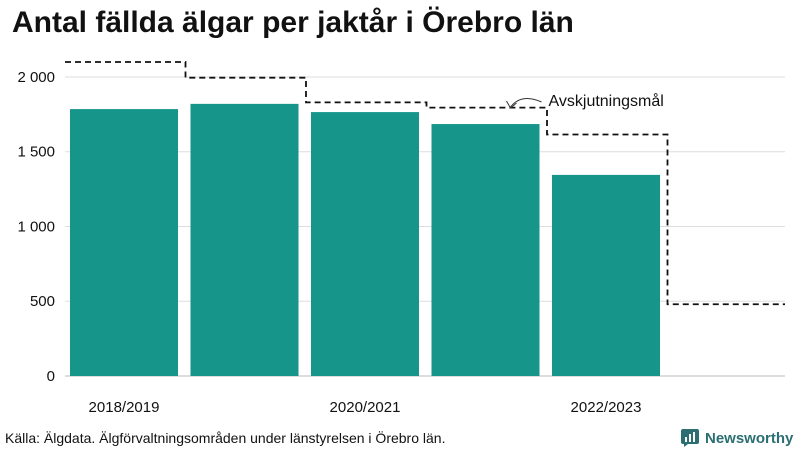  What do you see at coordinates (365, 407) in the screenshot?
I see `x-tick-label: 2020/2021` at bounding box center [365, 407].